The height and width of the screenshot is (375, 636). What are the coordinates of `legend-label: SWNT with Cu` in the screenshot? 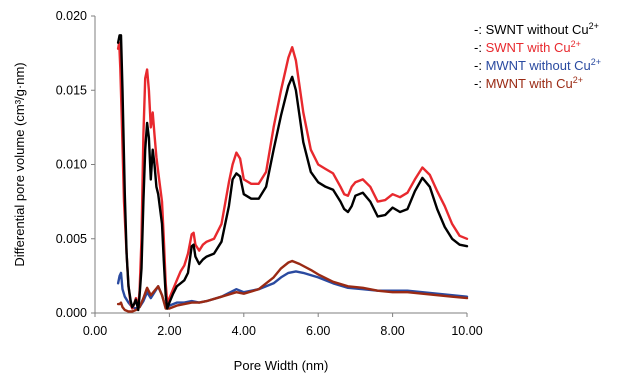 It's located at (528, 47).